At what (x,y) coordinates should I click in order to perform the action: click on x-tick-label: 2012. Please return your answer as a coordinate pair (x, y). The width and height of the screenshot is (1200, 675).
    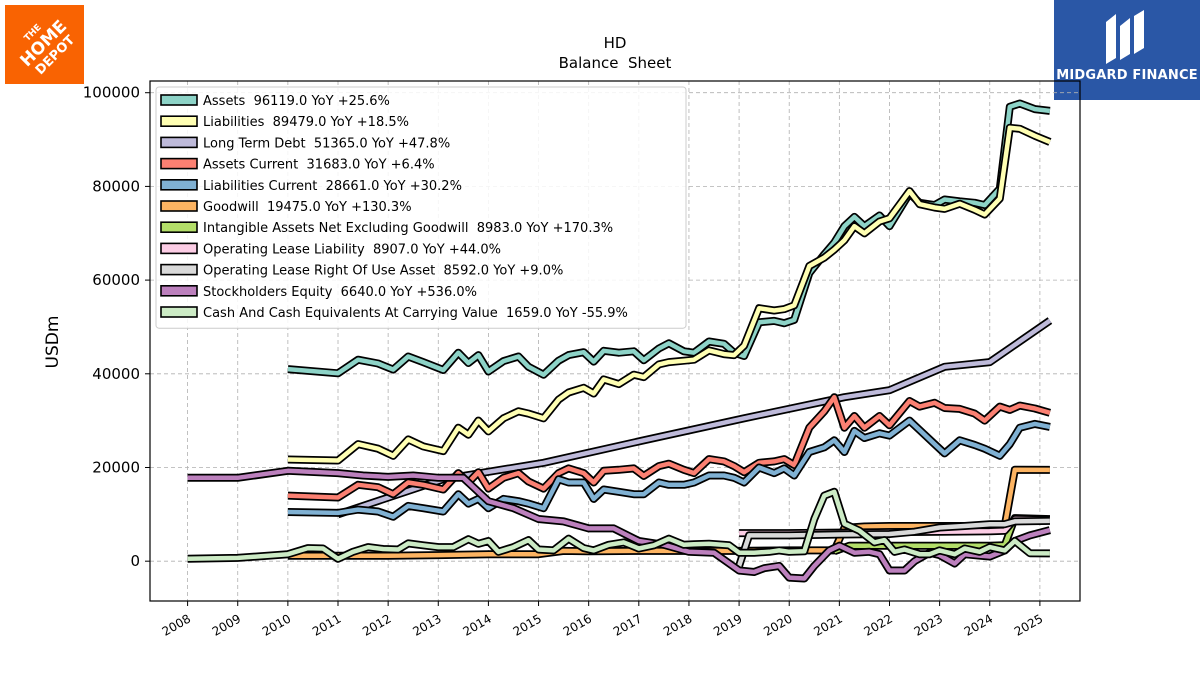
    Looking at the image, I should click on (376, 624).